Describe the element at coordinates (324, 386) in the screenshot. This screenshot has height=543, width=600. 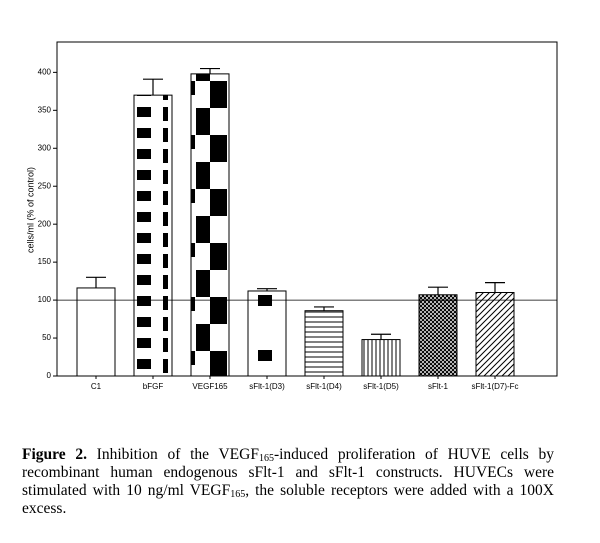
I see `x-tick-label: sFlt-1(D4)` at that location.